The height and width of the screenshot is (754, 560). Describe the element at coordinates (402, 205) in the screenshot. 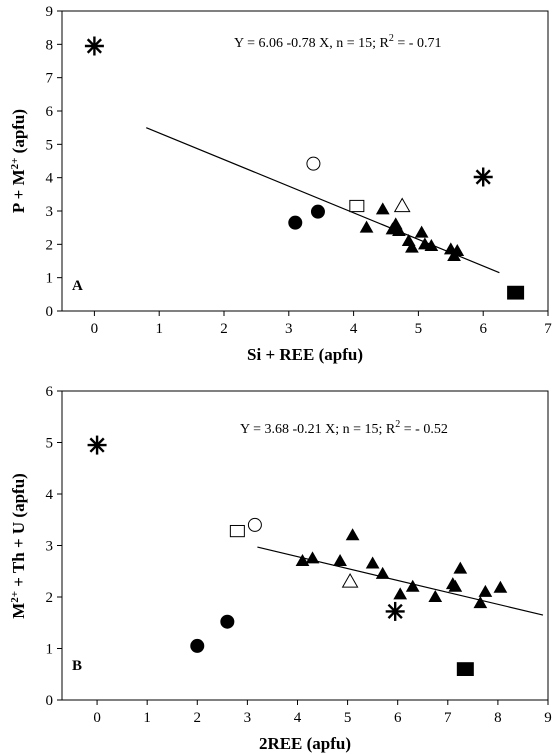

I see `open-triangle-shape` at that location.